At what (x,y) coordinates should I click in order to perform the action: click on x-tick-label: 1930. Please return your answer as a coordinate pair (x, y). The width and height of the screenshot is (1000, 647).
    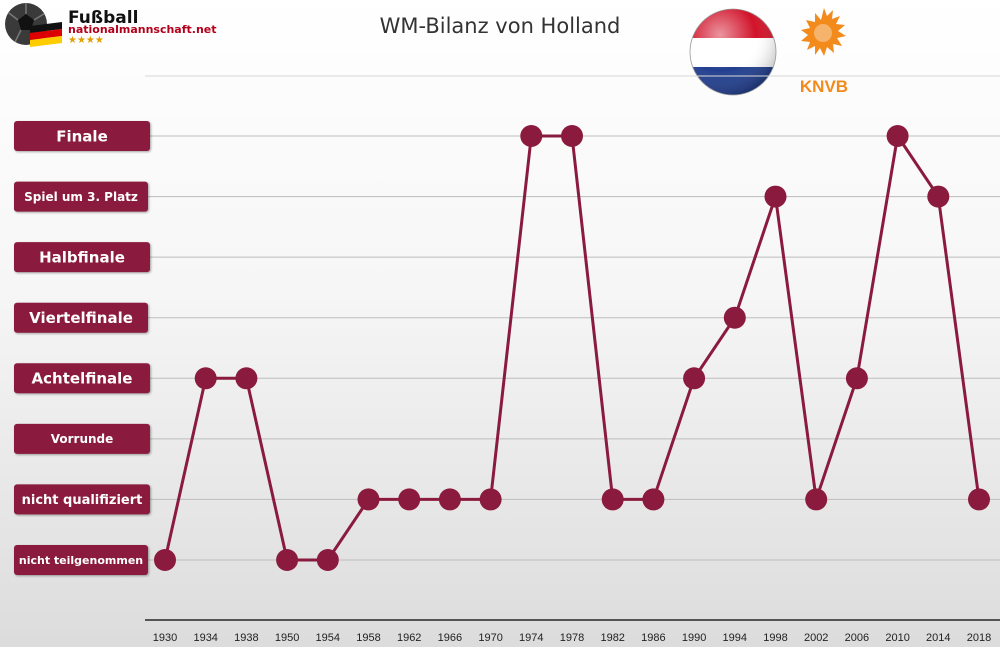
    Looking at the image, I should click on (165, 638).